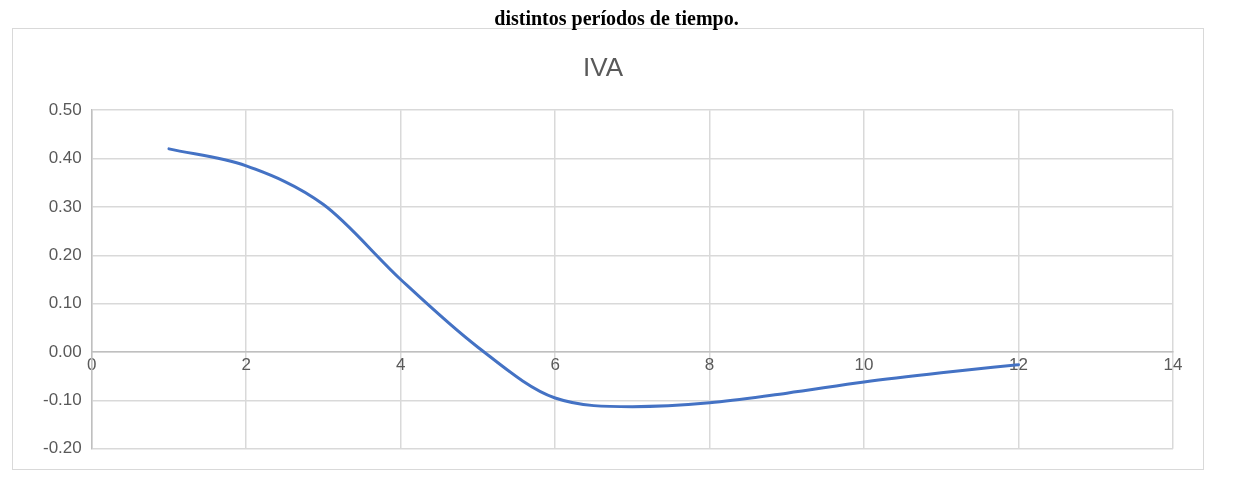 This screenshot has width=1233, height=483. I want to click on y-tick-label: 0.10, so click(65, 303).